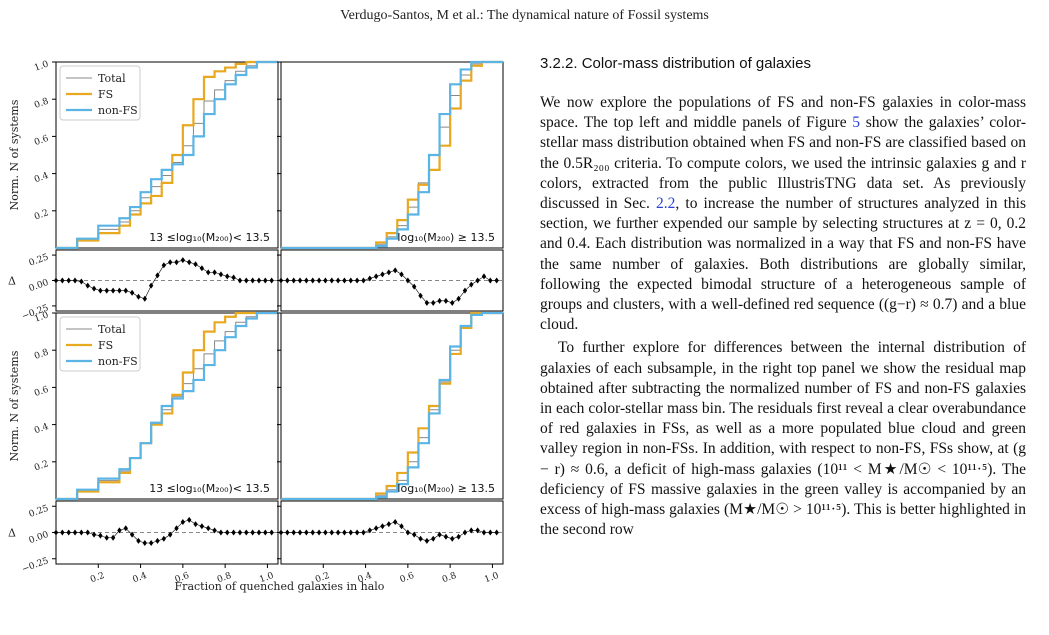  Describe the element at coordinates (41, 215) in the screenshot. I see `y-tick-label: 0.2` at that location.